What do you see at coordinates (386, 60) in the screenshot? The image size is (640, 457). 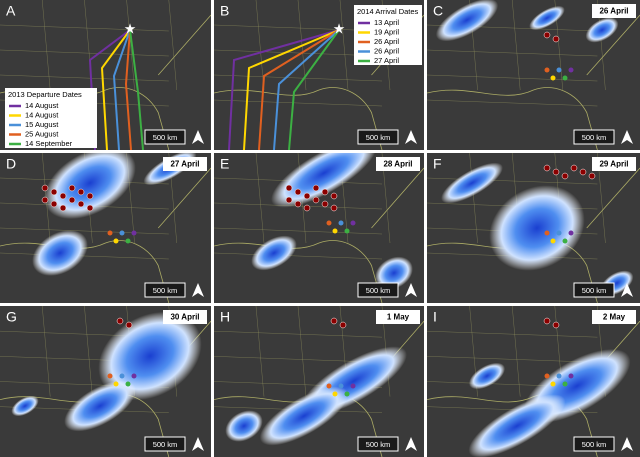 I see `legend-label: 27 April` at bounding box center [386, 60].